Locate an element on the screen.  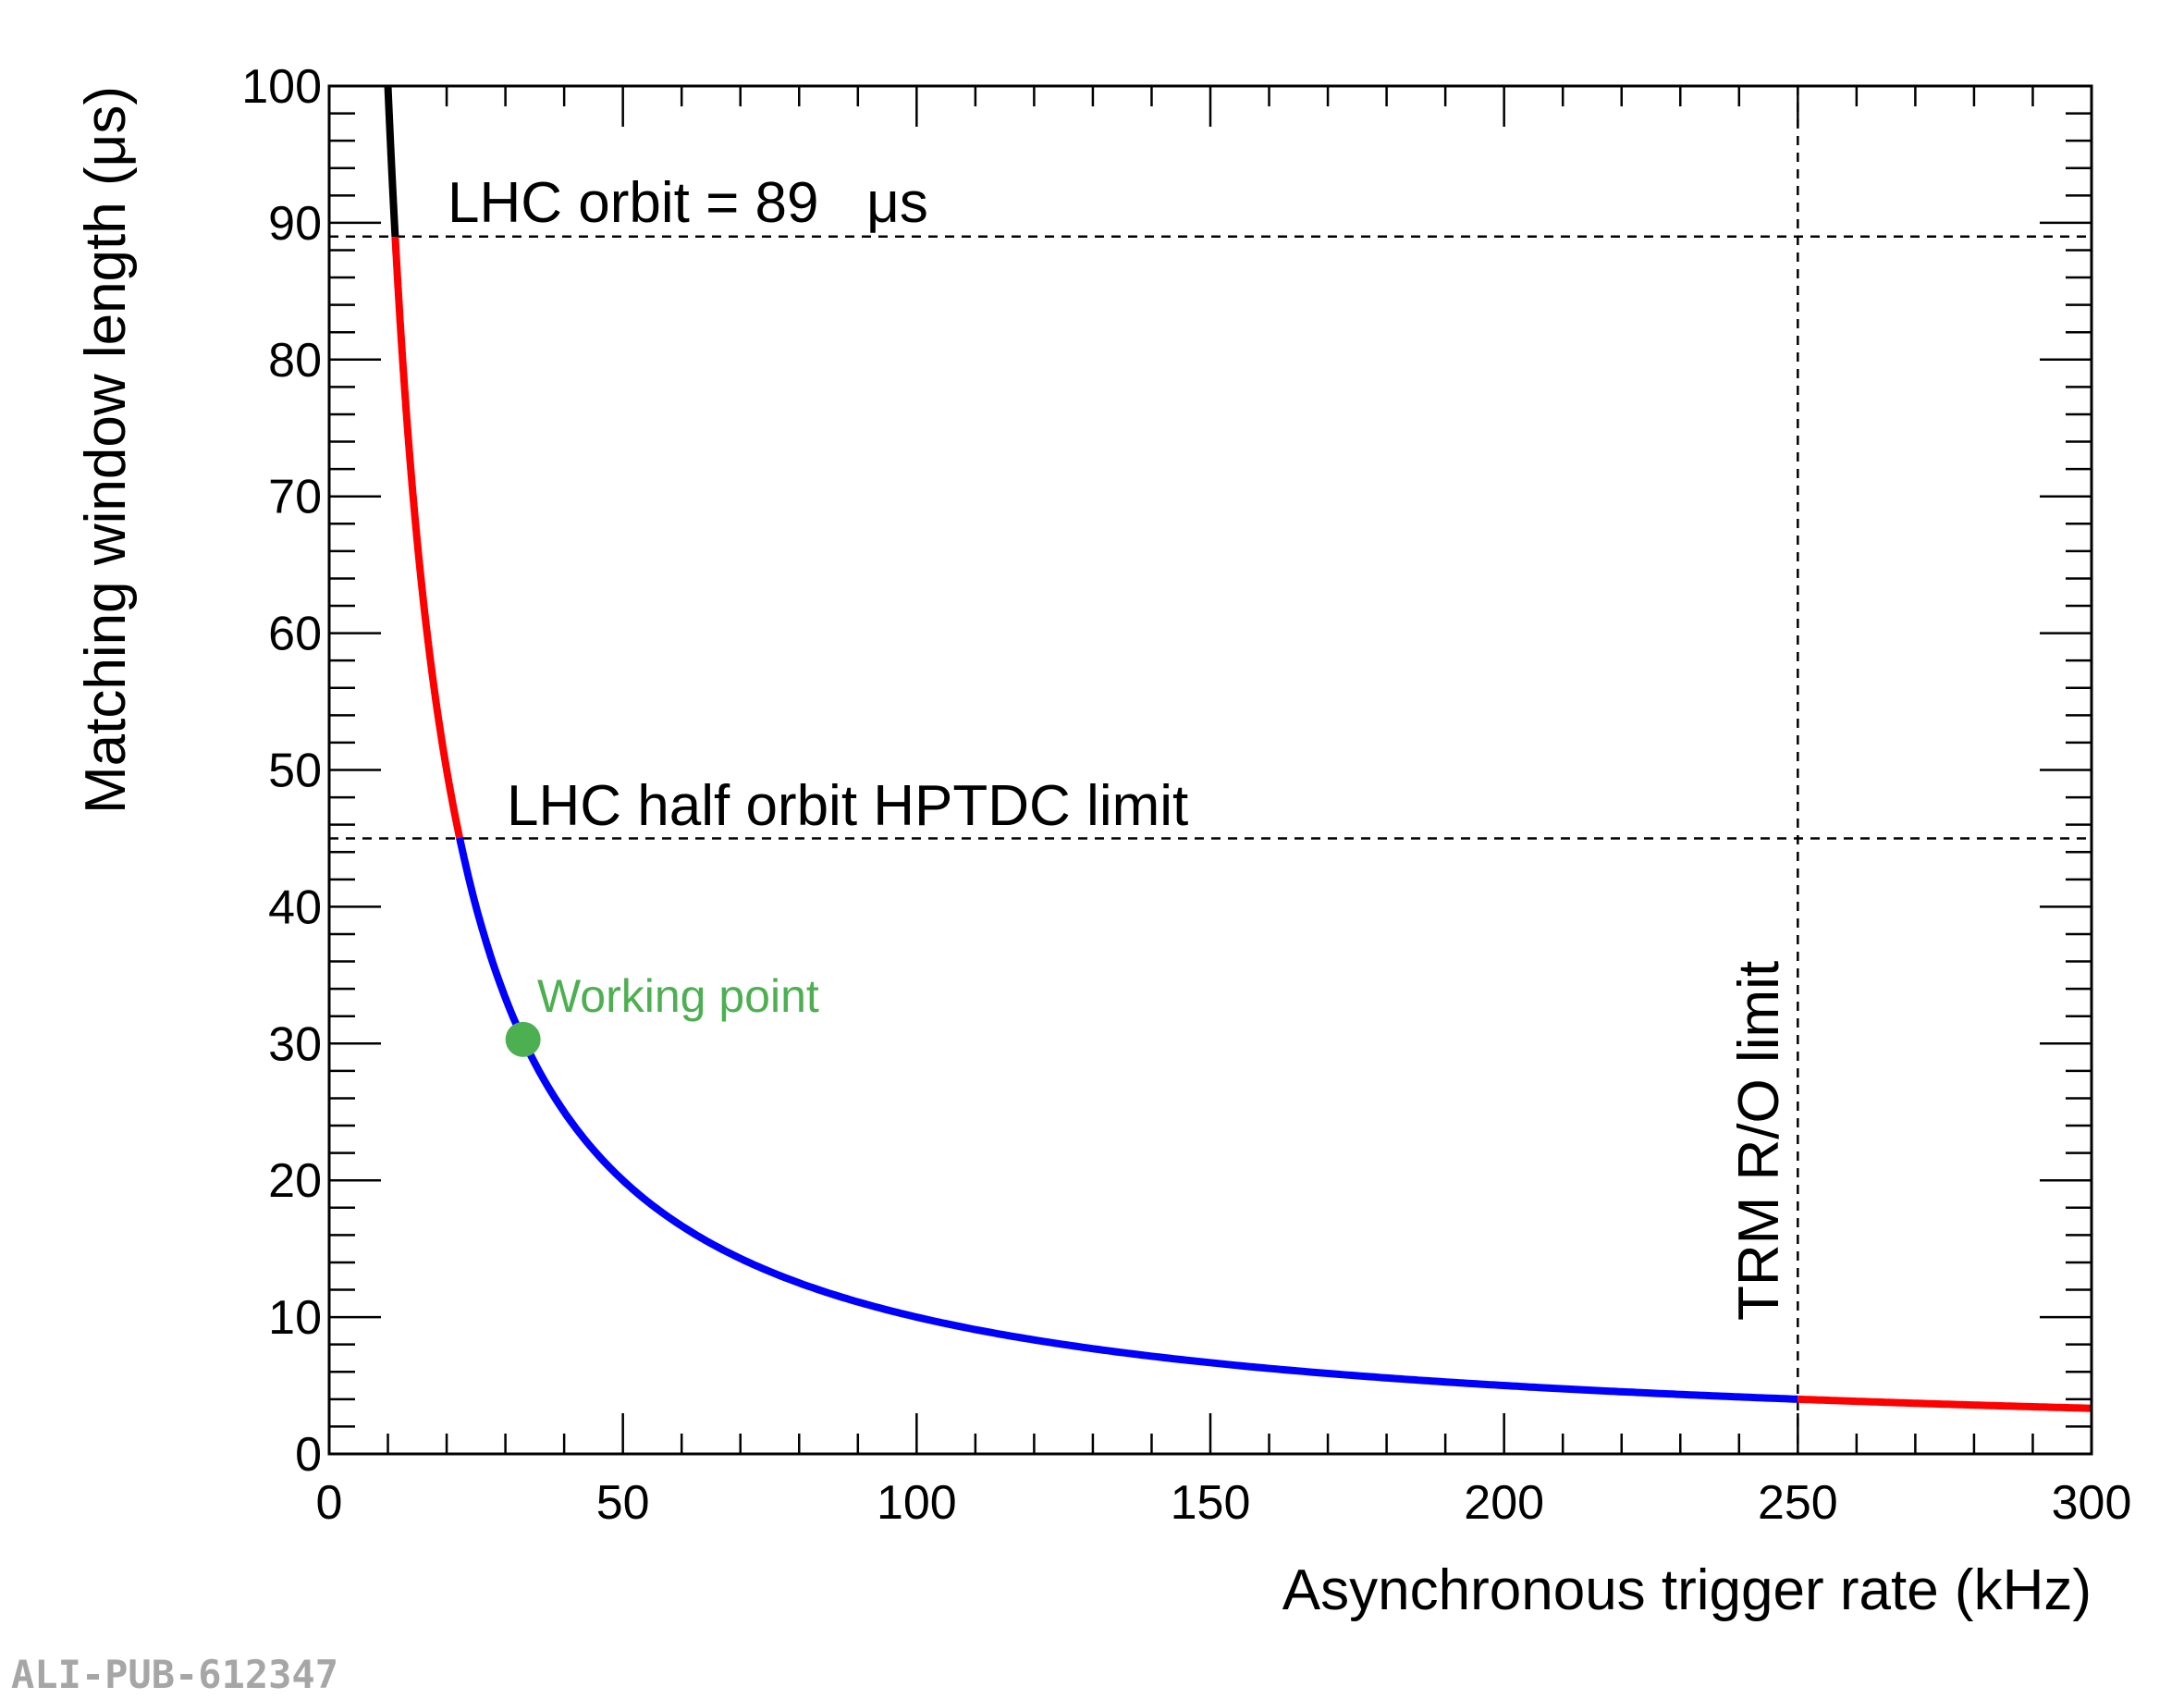
x-tick-label: 100 is located at coordinates (917, 1503).